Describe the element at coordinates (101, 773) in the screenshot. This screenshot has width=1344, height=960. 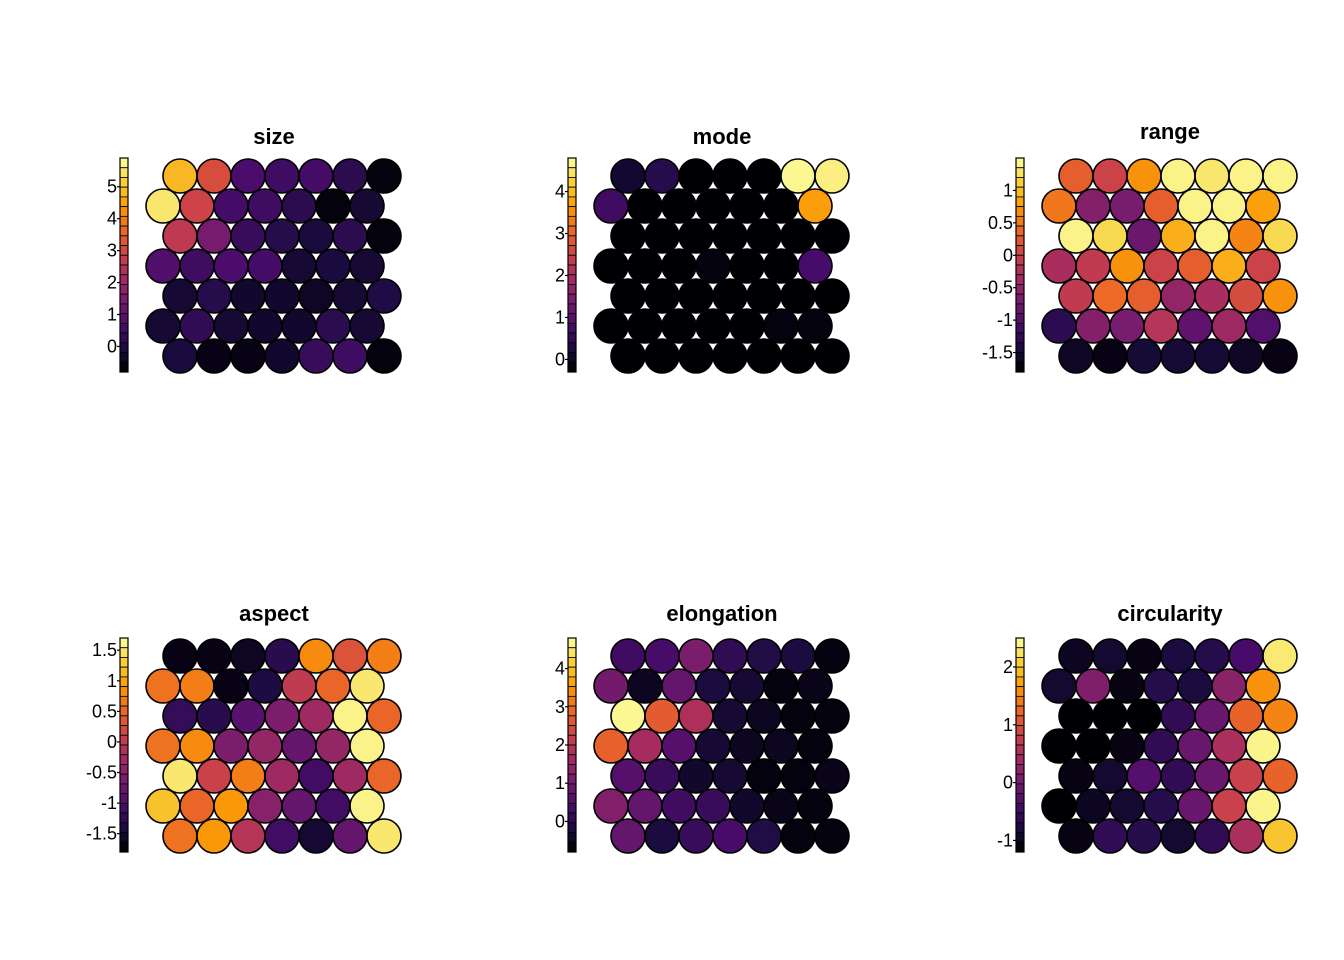
I see `colorbar-tick-label: -0.5` at that location.